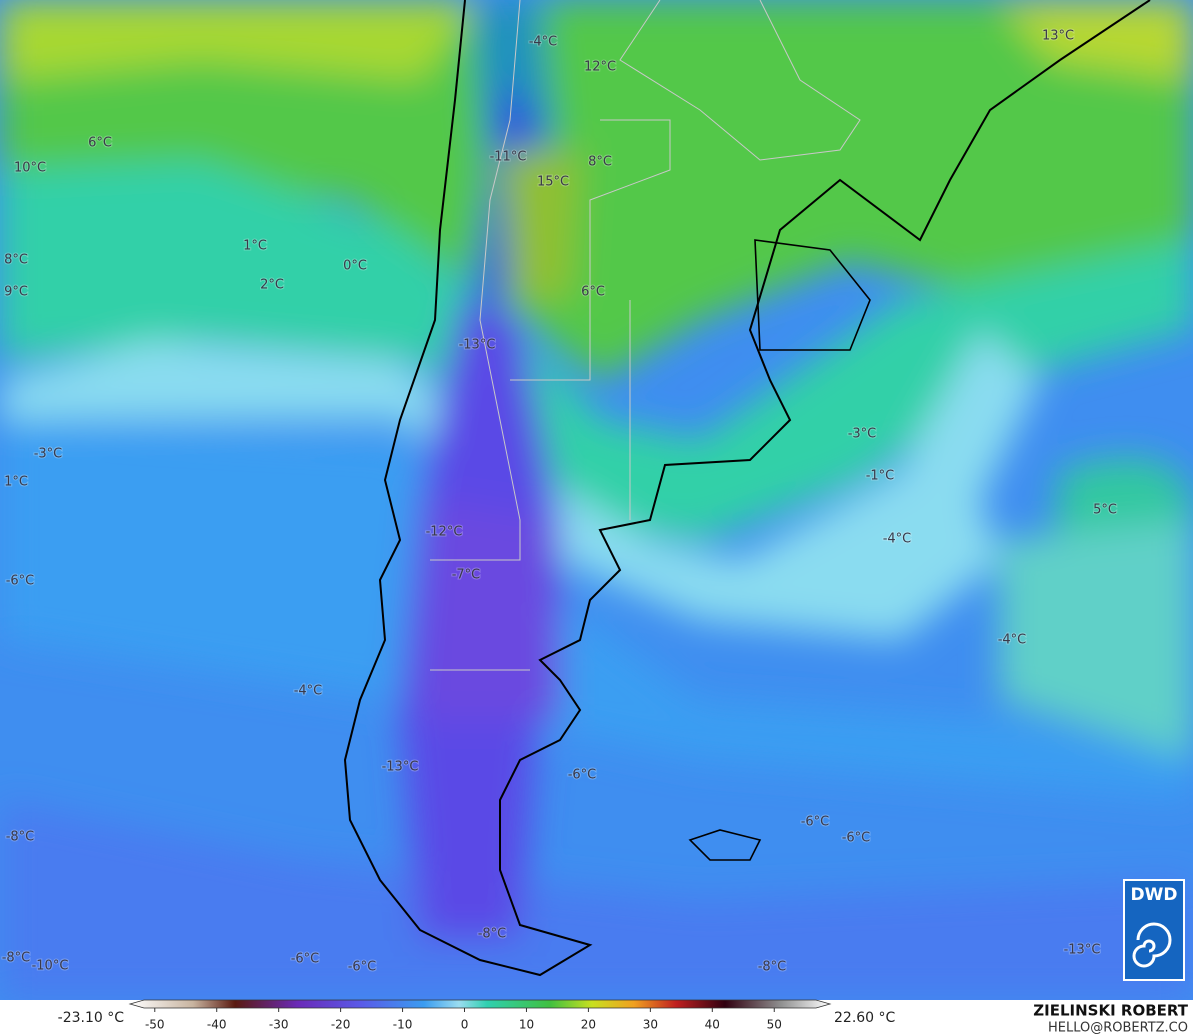 Image resolution: width=1193 pixels, height=1035 pixels. I want to click on temperature-label: 15°C, so click(553, 182).